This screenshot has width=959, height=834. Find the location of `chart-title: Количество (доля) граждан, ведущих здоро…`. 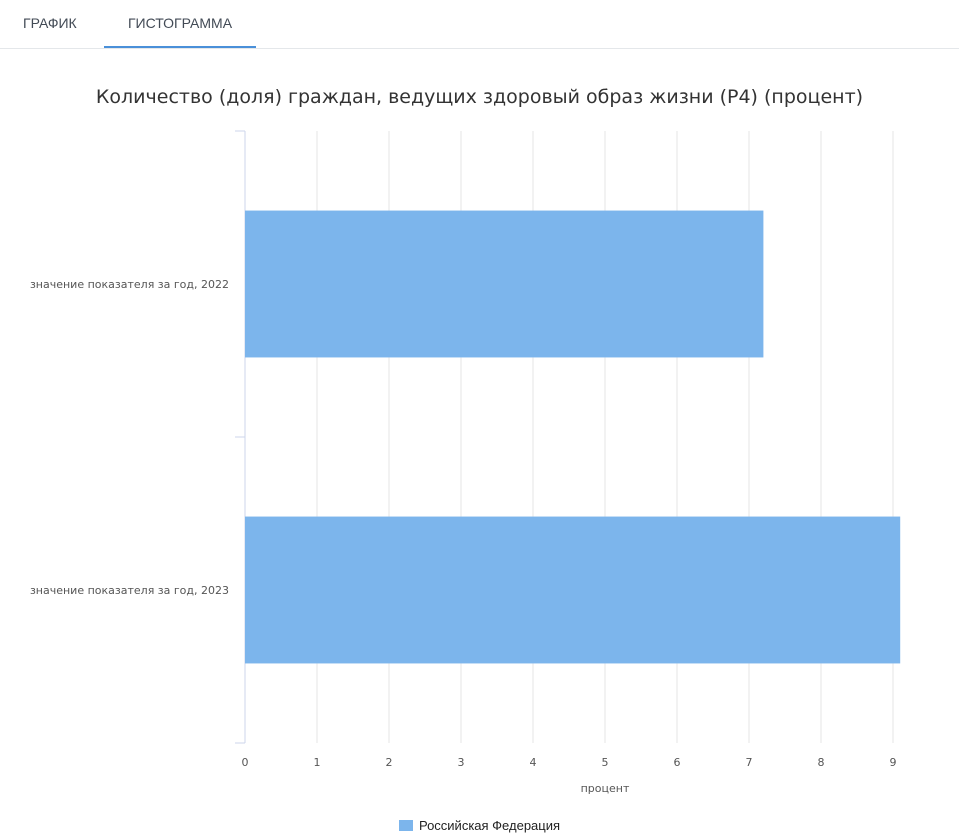

chart-title: Количество (доля) граждан, ведущих здоро… is located at coordinates (479, 97).